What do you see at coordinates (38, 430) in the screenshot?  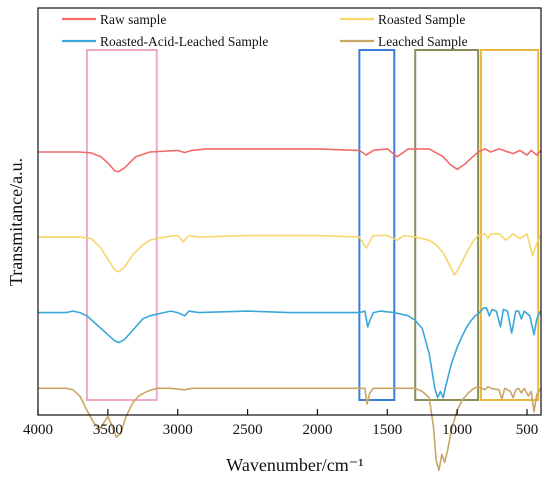 I see `x-tick-label: 4000` at bounding box center [38, 430].